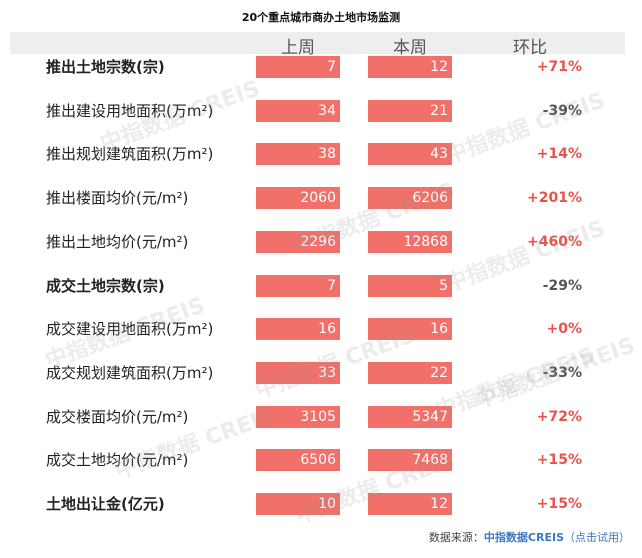 Image resolution: width=642 pixels, height=558 pixels. What do you see at coordinates (562, 111) in the screenshot?
I see `change-value: -39%` at bounding box center [562, 111].